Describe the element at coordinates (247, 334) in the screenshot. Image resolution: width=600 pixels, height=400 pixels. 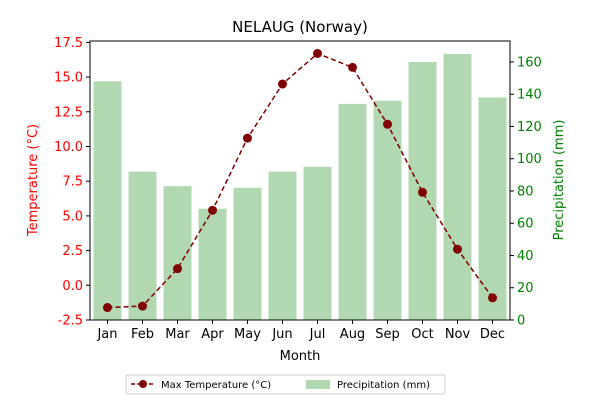
I see `x-tick-label: May` at that location.